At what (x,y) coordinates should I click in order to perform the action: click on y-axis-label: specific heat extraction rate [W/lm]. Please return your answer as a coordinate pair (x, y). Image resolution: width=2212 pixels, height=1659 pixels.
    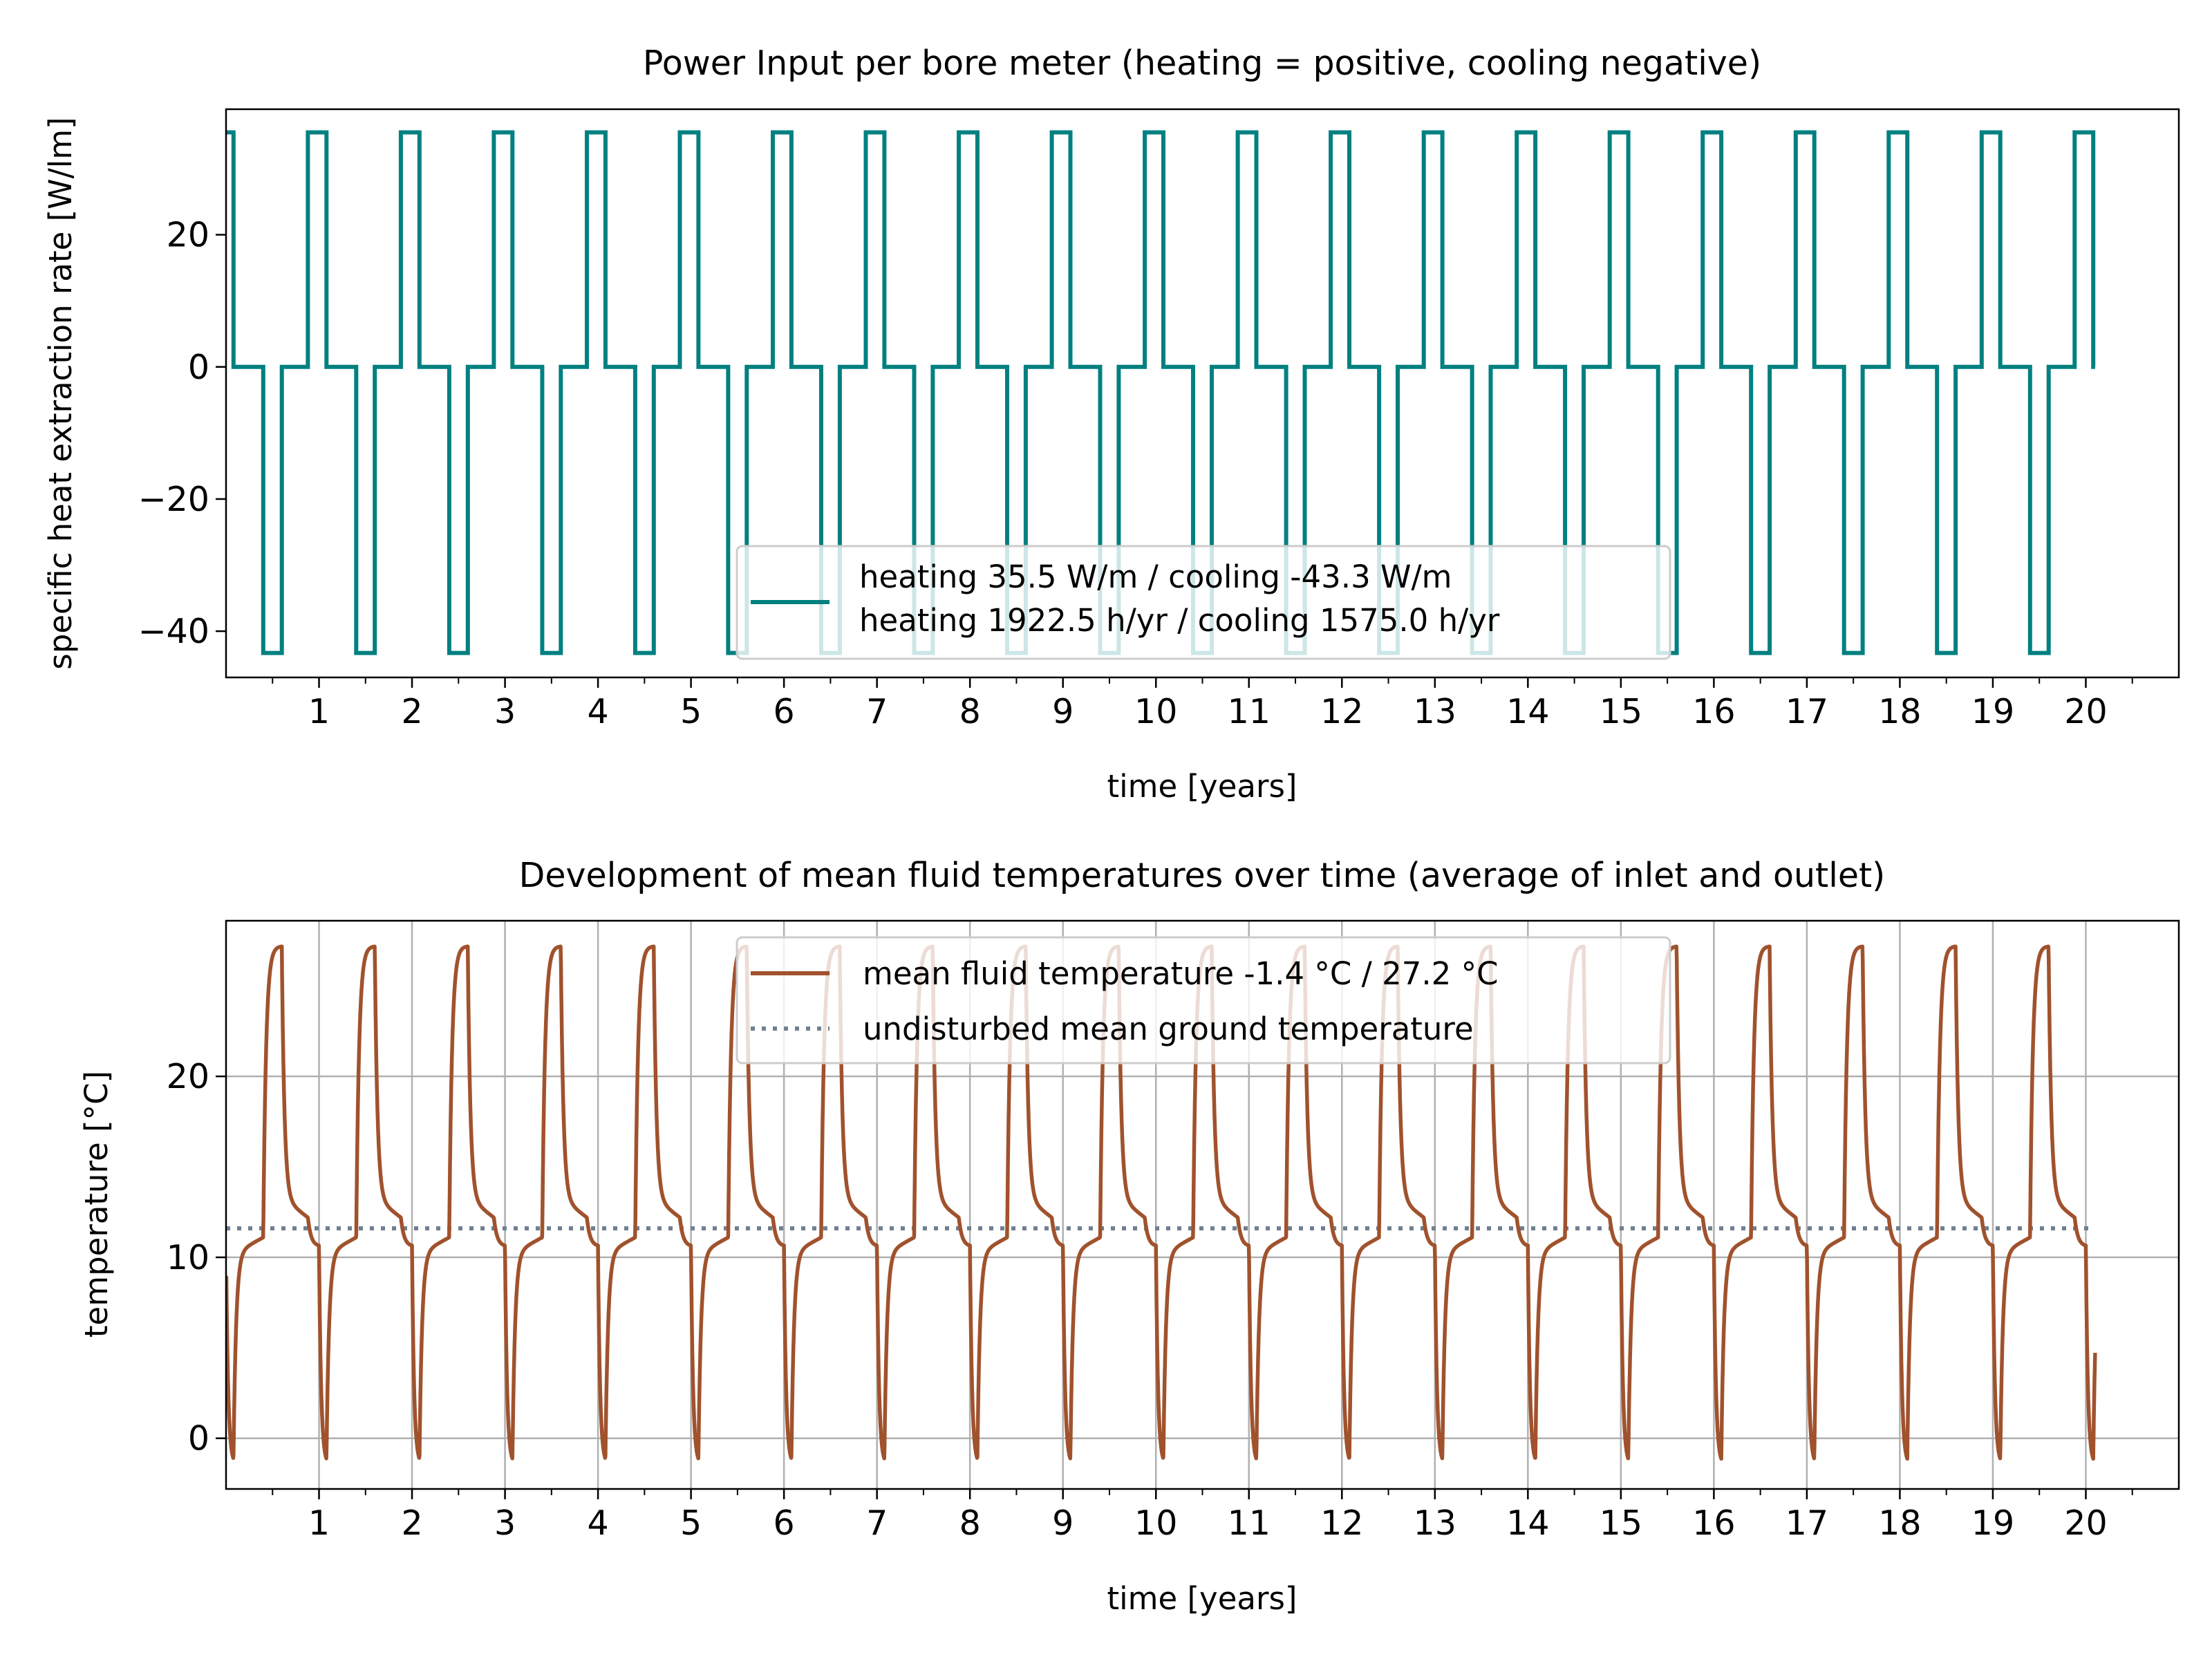
    Looking at the image, I should click on (61, 393).